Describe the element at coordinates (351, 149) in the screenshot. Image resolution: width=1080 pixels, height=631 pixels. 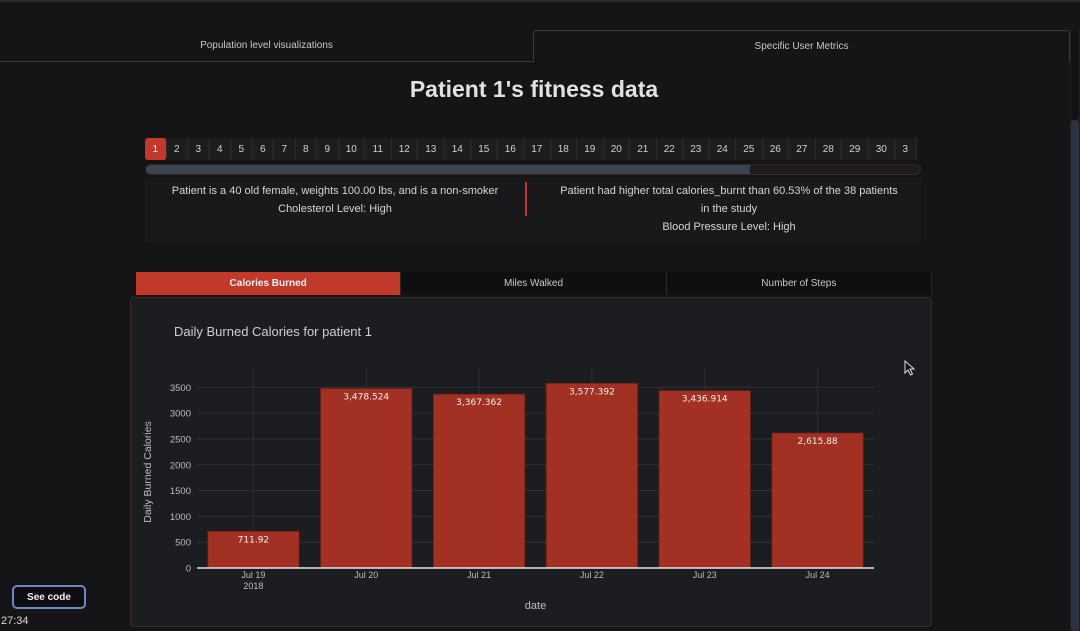
I see `page-button: 10` at that location.